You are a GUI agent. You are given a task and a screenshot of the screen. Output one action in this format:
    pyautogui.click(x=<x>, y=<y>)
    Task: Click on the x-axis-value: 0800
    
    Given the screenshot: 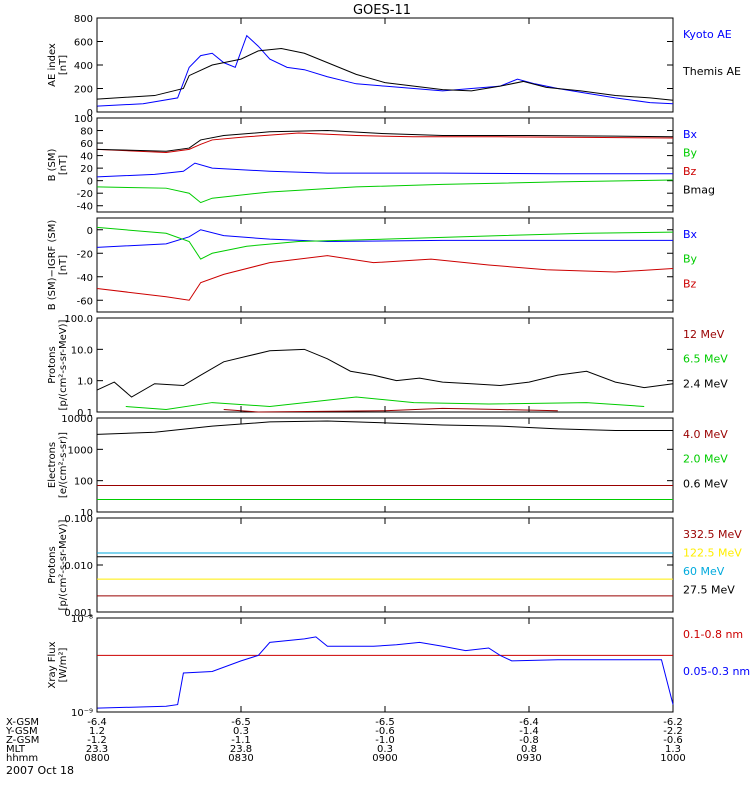 What is the action you would take?
    pyautogui.click(x=96, y=758)
    